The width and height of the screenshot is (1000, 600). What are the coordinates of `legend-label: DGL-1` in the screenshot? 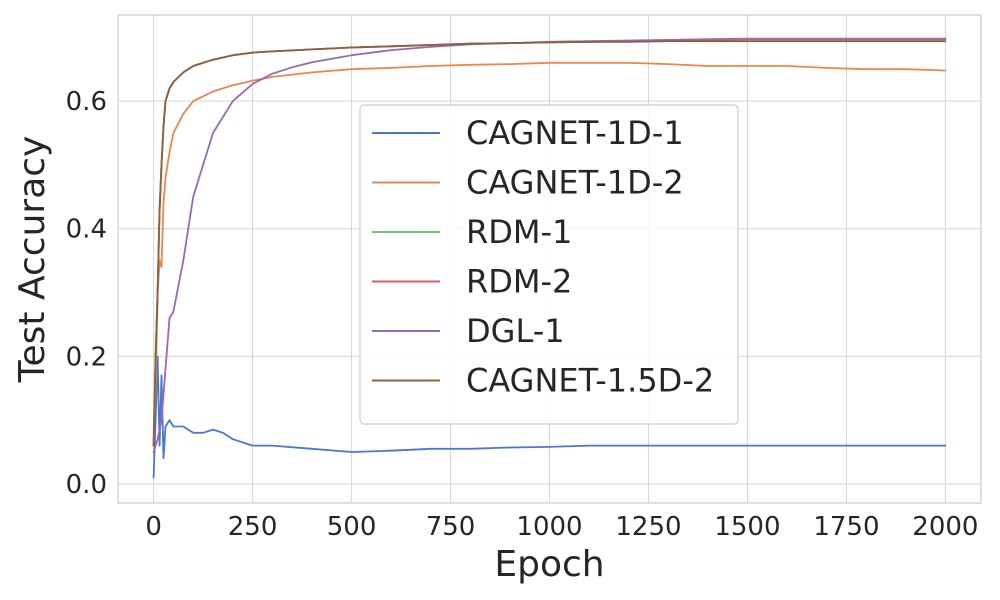 It's located at (515, 331).